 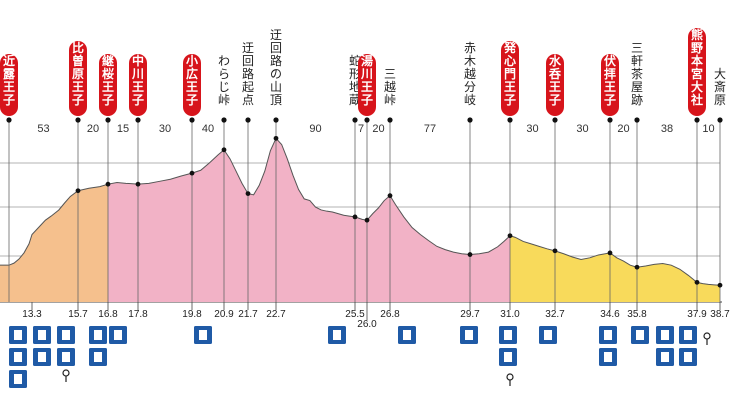 I want to click on landmark-label: 赤, so click(x=470, y=48).